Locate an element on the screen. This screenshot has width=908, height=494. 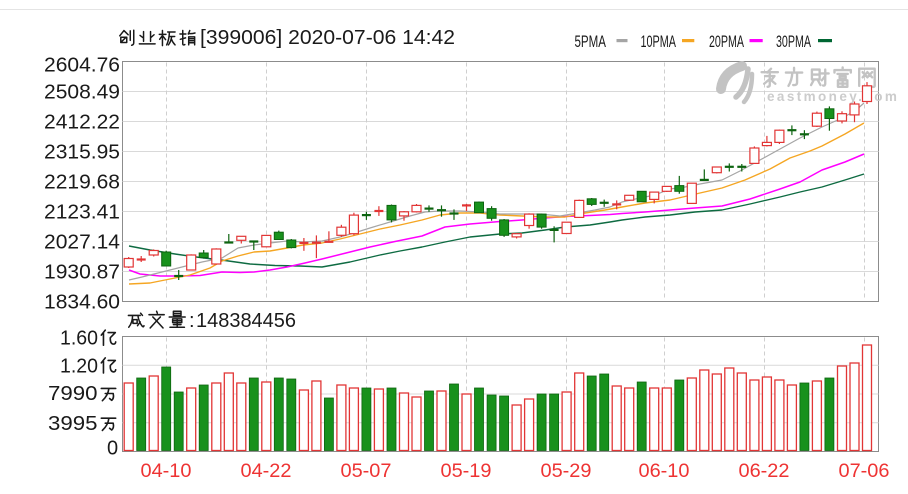
svg-text: 10PMA is located at coordinates (659, 41).